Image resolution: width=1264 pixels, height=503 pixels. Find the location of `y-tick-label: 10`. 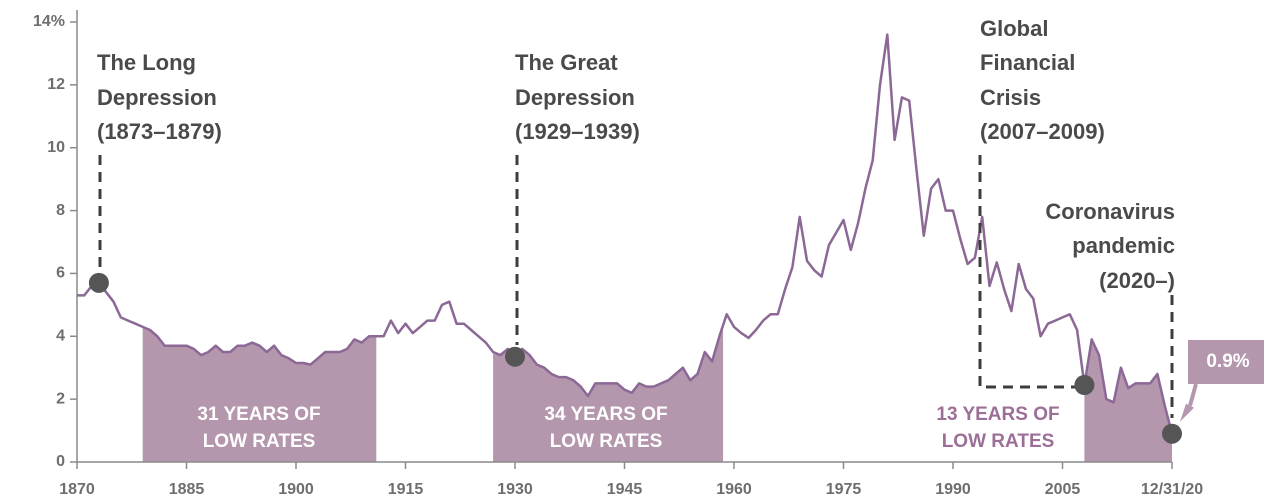

y-tick-label: 10 is located at coordinates (56, 147).